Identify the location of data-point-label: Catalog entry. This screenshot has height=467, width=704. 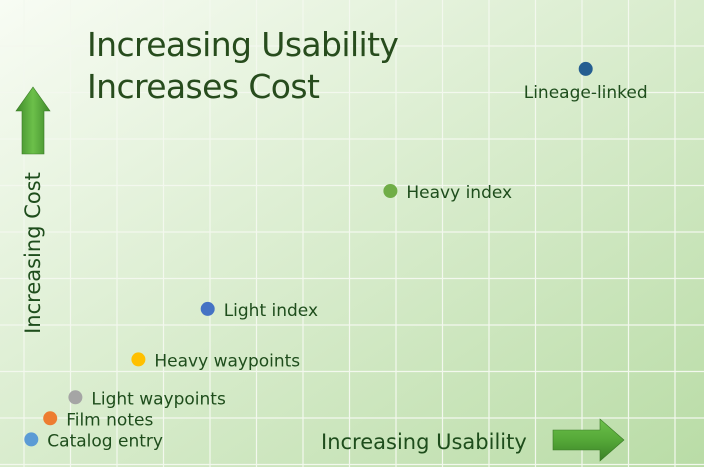
(105, 441).